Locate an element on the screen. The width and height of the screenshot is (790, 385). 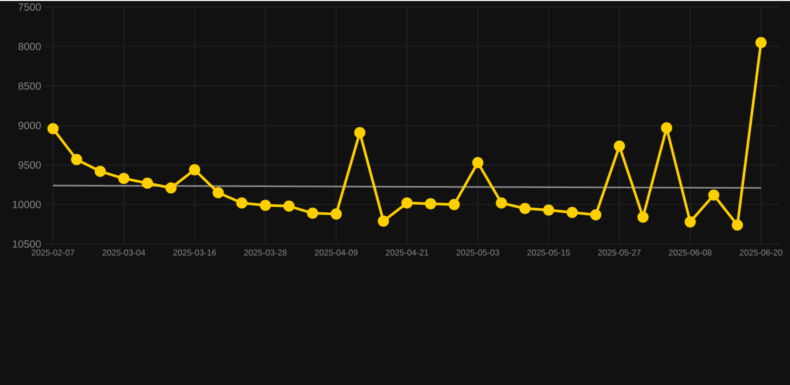
y-tick-label: 8500 is located at coordinates (29, 86).